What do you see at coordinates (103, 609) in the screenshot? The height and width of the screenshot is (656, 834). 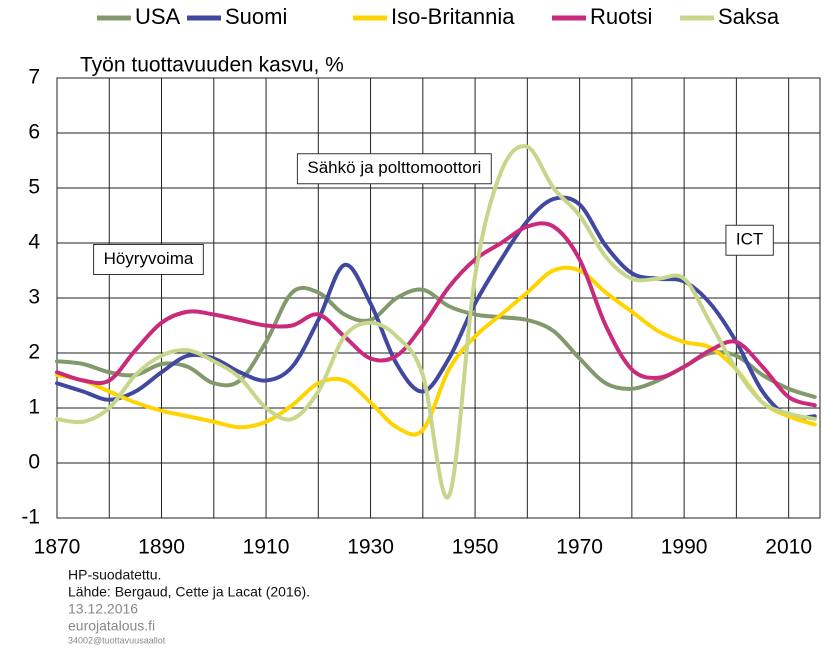 I see `footnote: 13.12.2016` at bounding box center [103, 609].